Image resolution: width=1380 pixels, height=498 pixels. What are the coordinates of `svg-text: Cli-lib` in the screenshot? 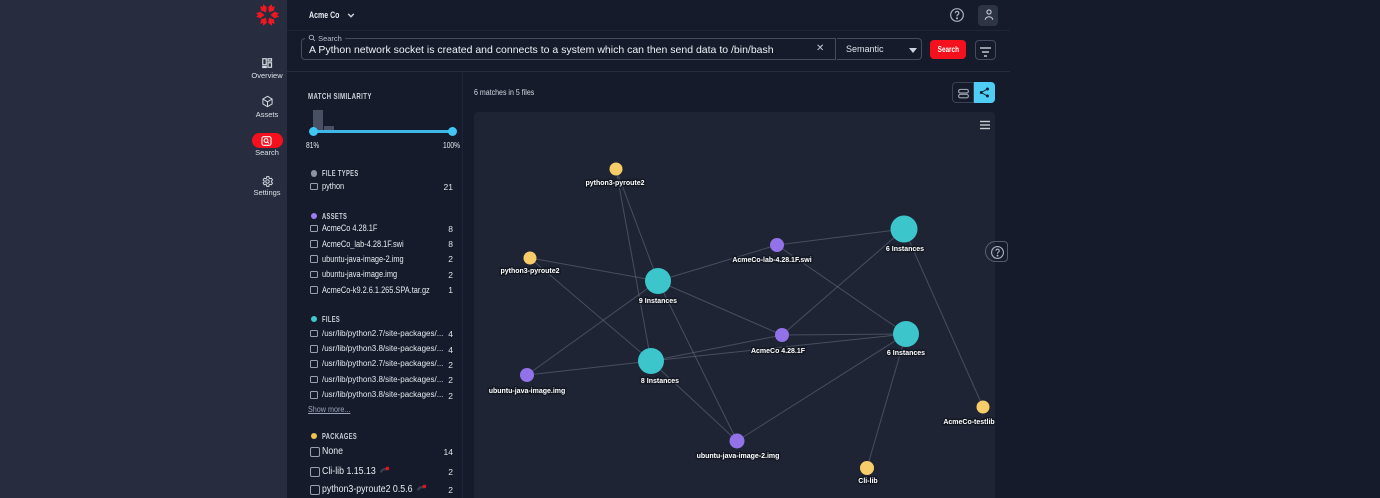 It's located at (867, 481).